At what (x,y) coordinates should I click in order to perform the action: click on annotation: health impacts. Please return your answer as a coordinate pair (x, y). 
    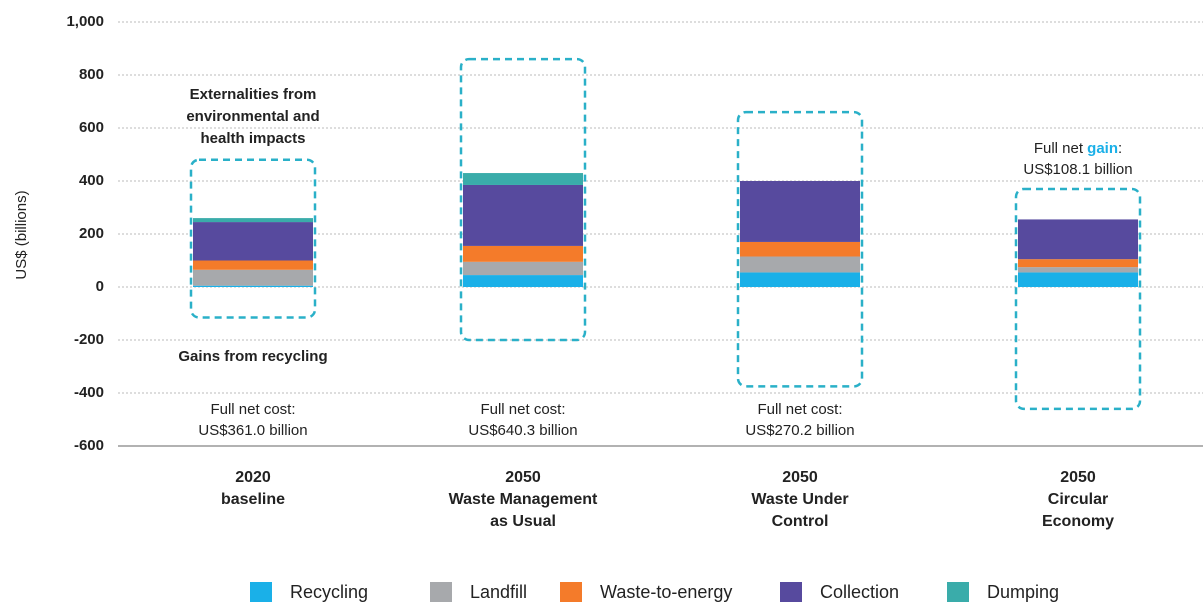
    Looking at the image, I should click on (252, 138).